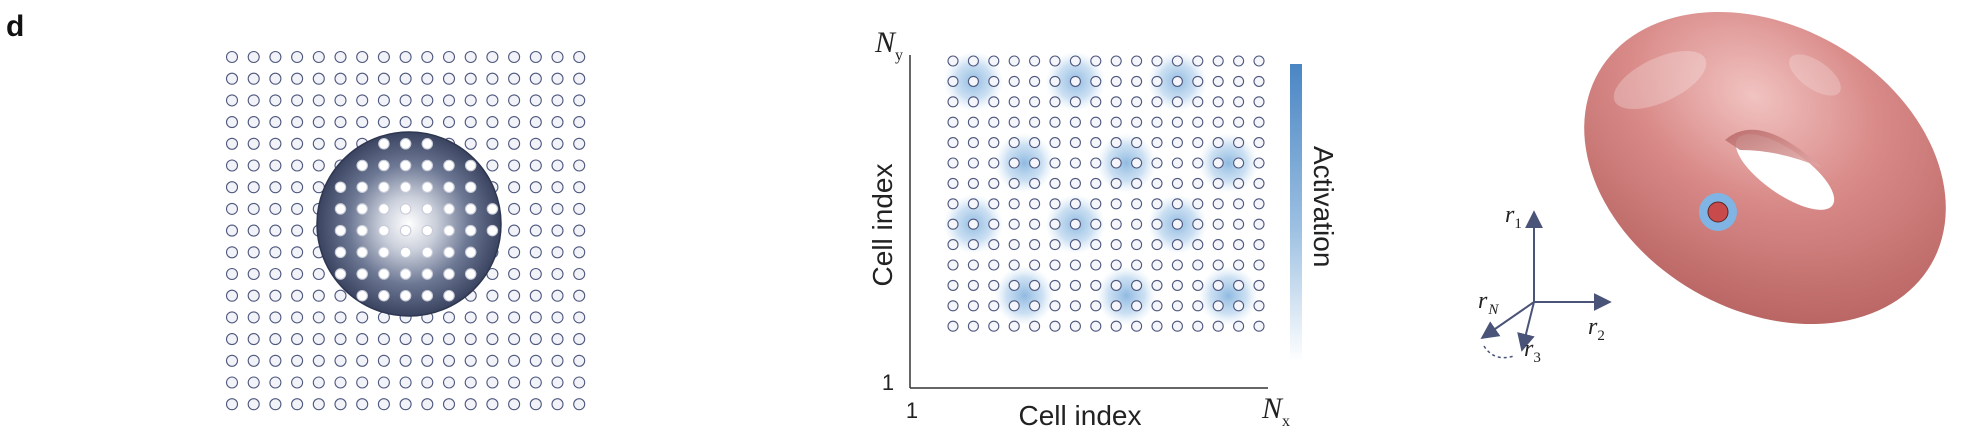 The height and width of the screenshot is (440, 1969). I want to click on torus-inner-surface, so click(1773, 148).